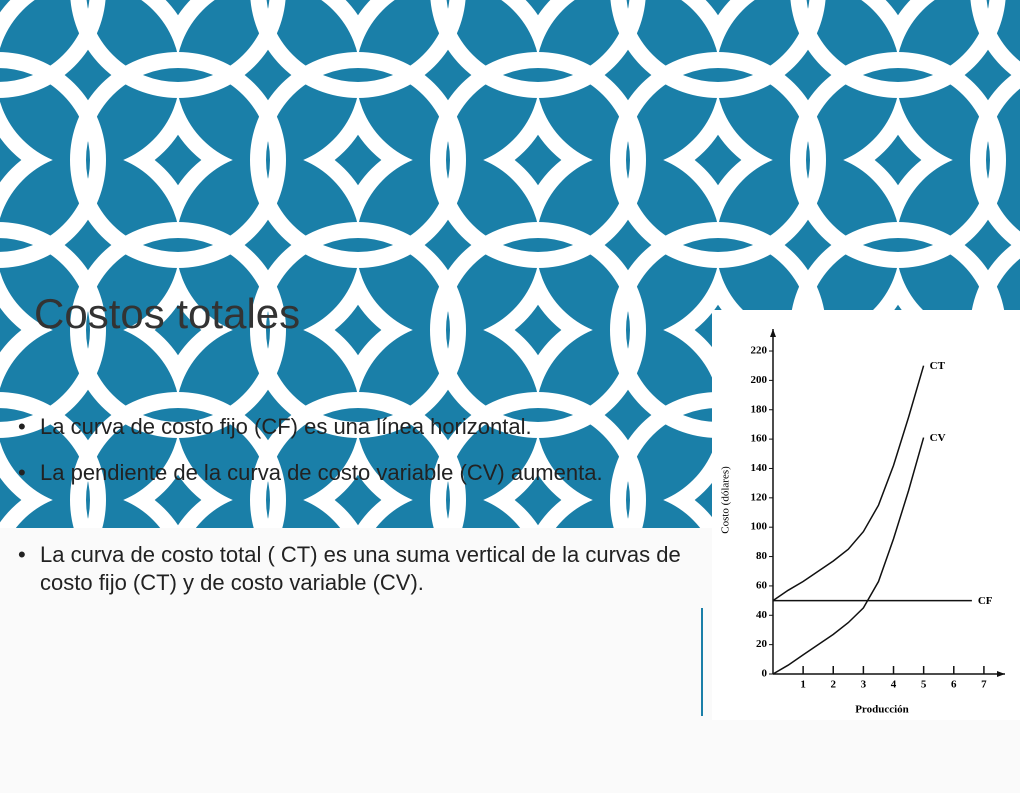 The height and width of the screenshot is (793, 1020). What do you see at coordinates (765, 674) in the screenshot?
I see `y-tick-label: 0` at bounding box center [765, 674].